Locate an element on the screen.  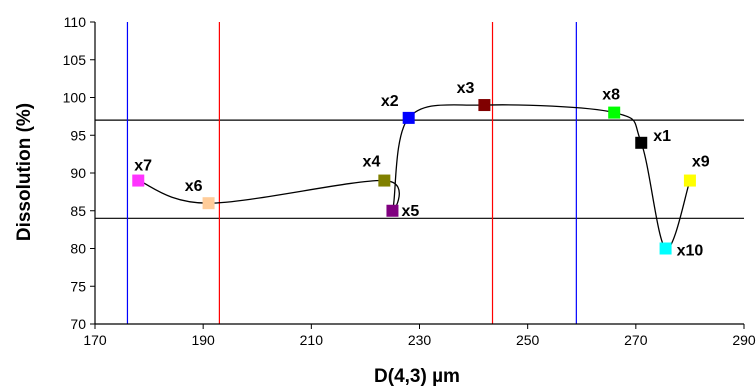
x-tick-label: 250 is located at coordinates (528, 340).